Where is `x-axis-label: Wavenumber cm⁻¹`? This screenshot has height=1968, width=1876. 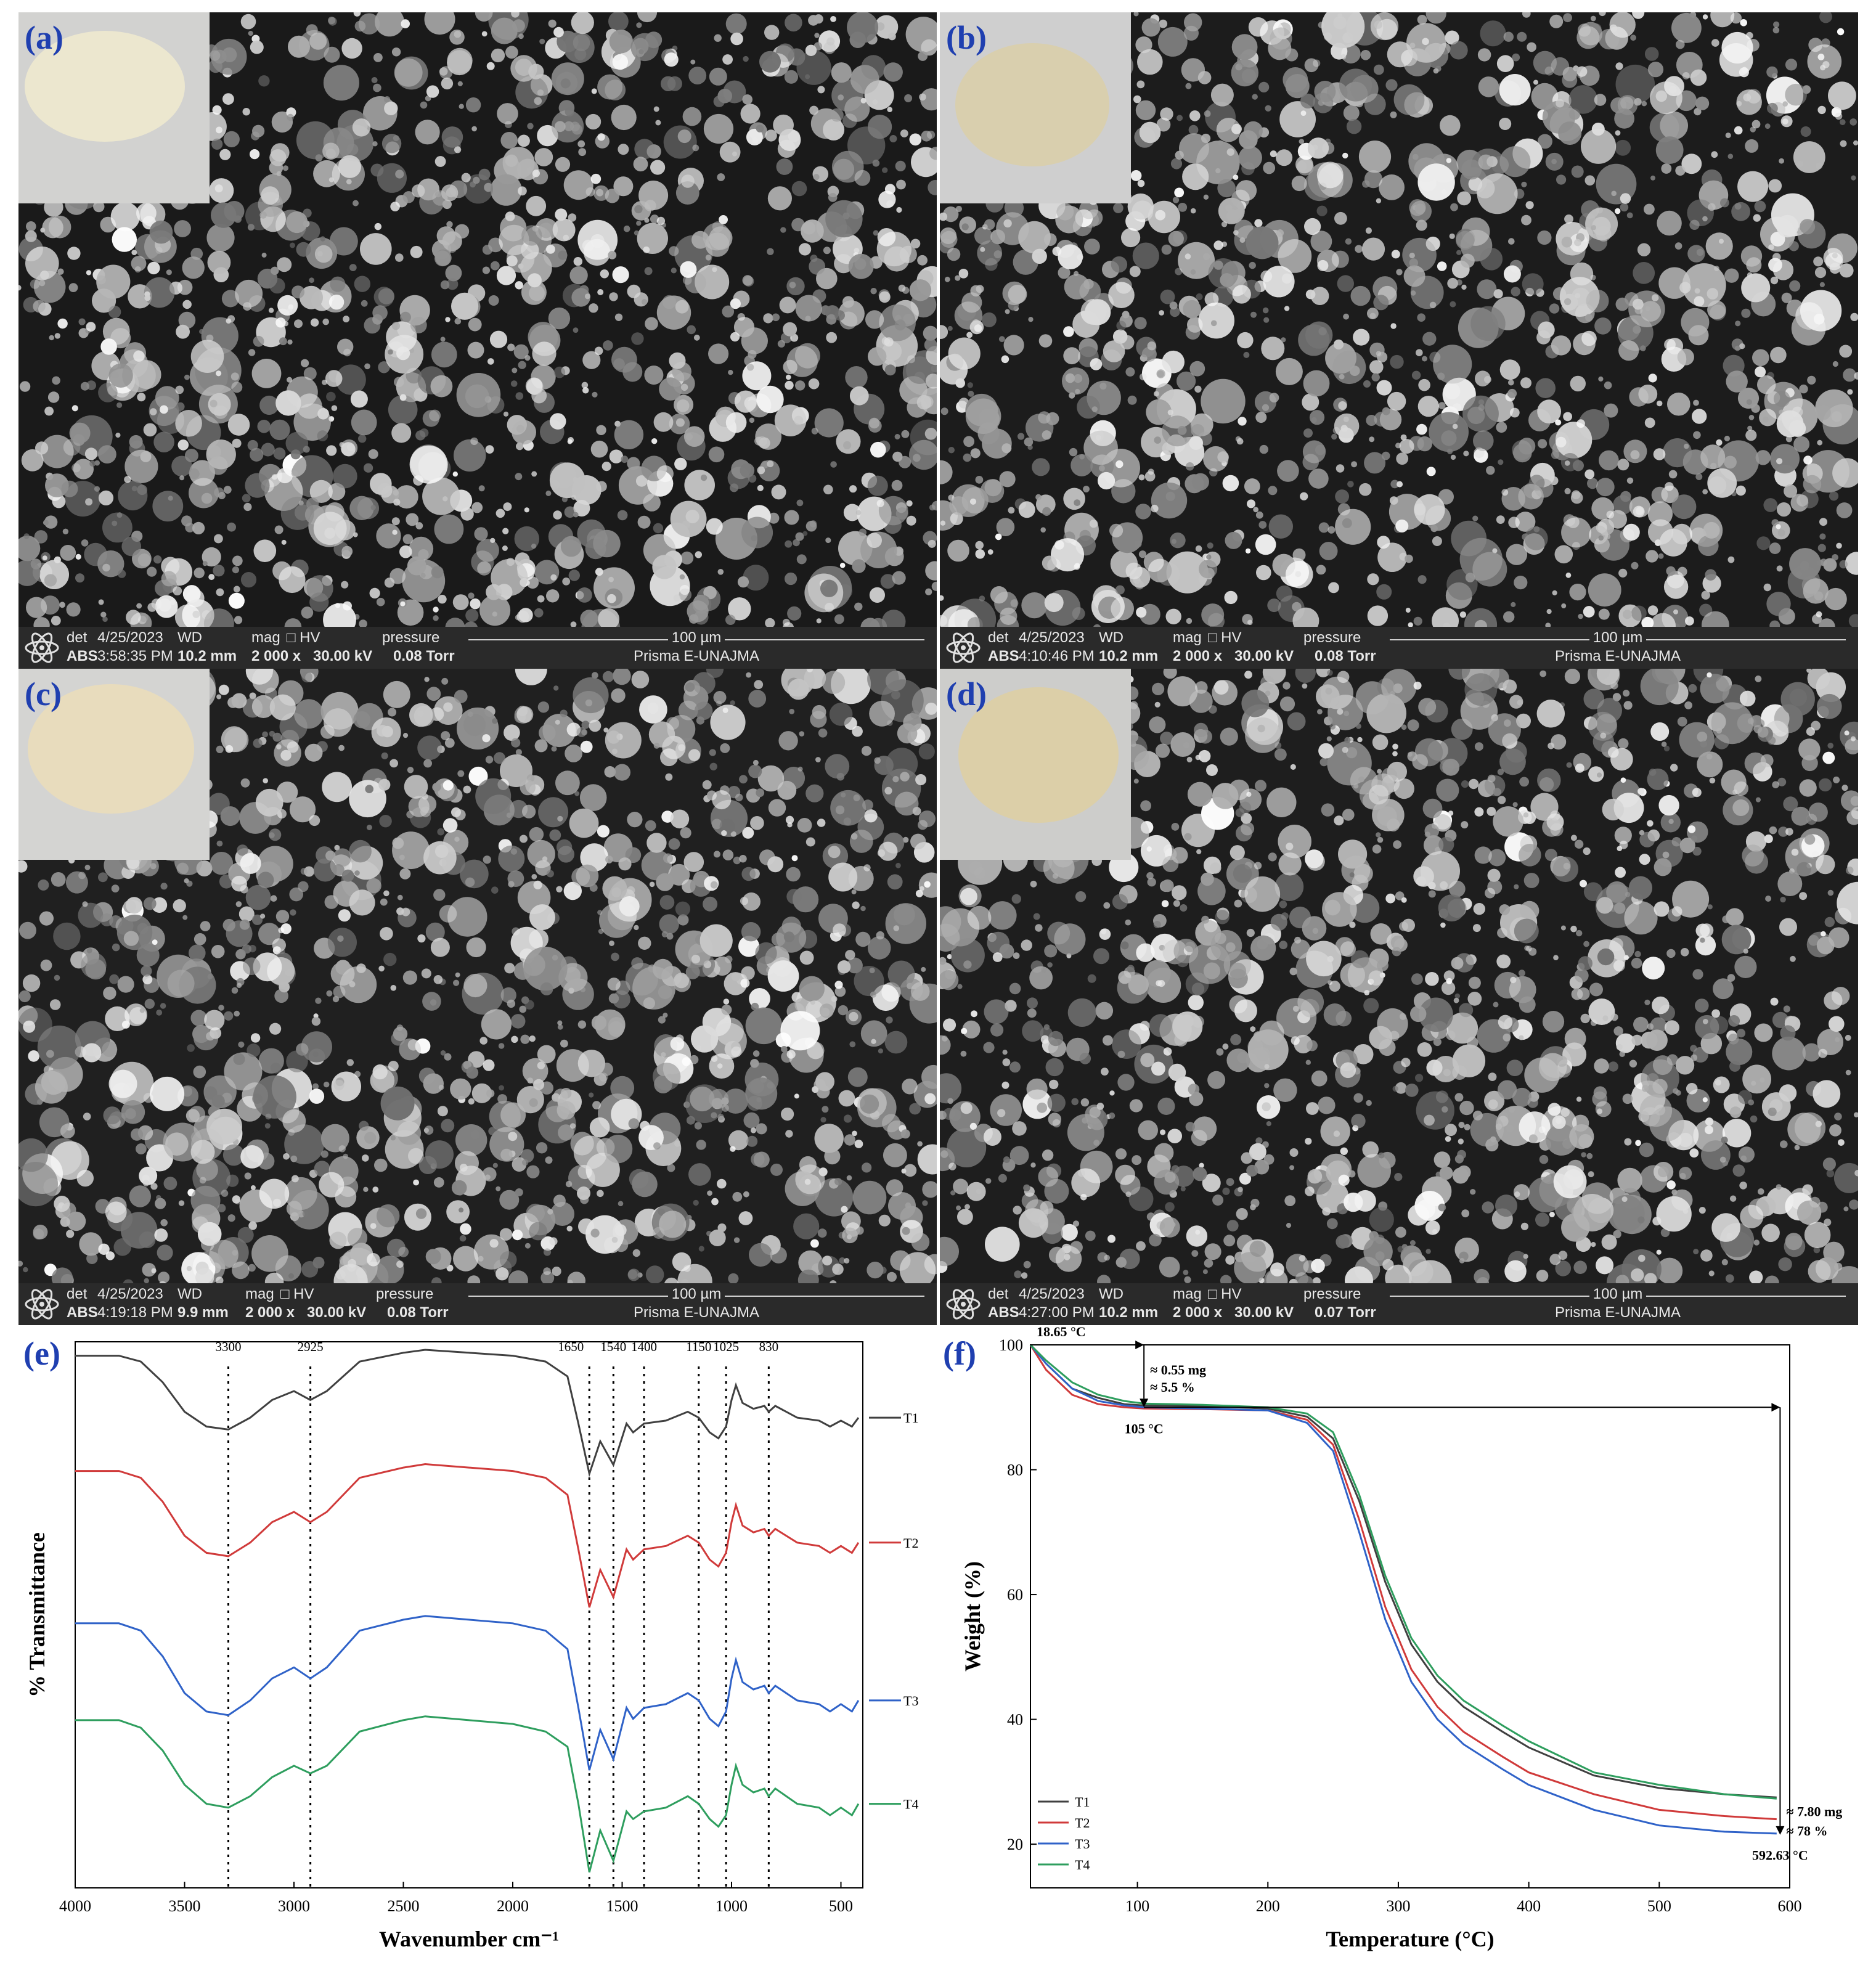
x-axis-label: Wavenumber cm⁻¹ is located at coordinates (469, 1939).